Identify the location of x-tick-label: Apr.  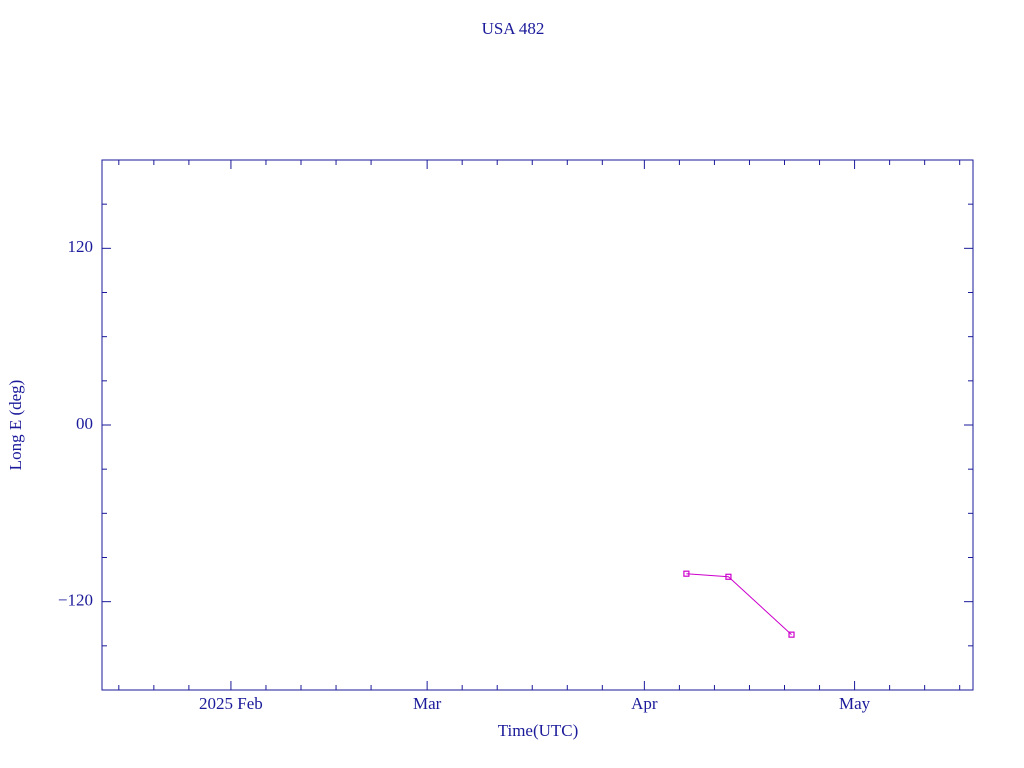
(644, 703).